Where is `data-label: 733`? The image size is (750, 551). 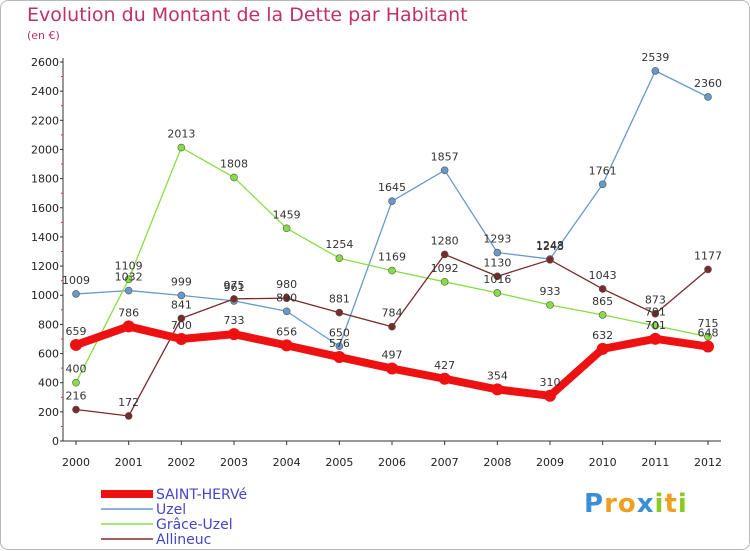
data-label: 733 is located at coordinates (234, 320).